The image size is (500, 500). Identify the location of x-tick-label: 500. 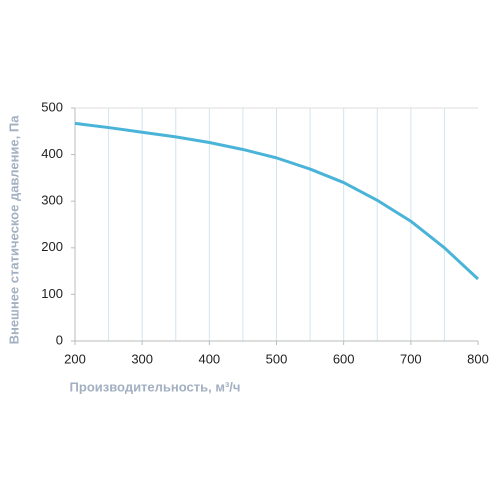
(277, 358).